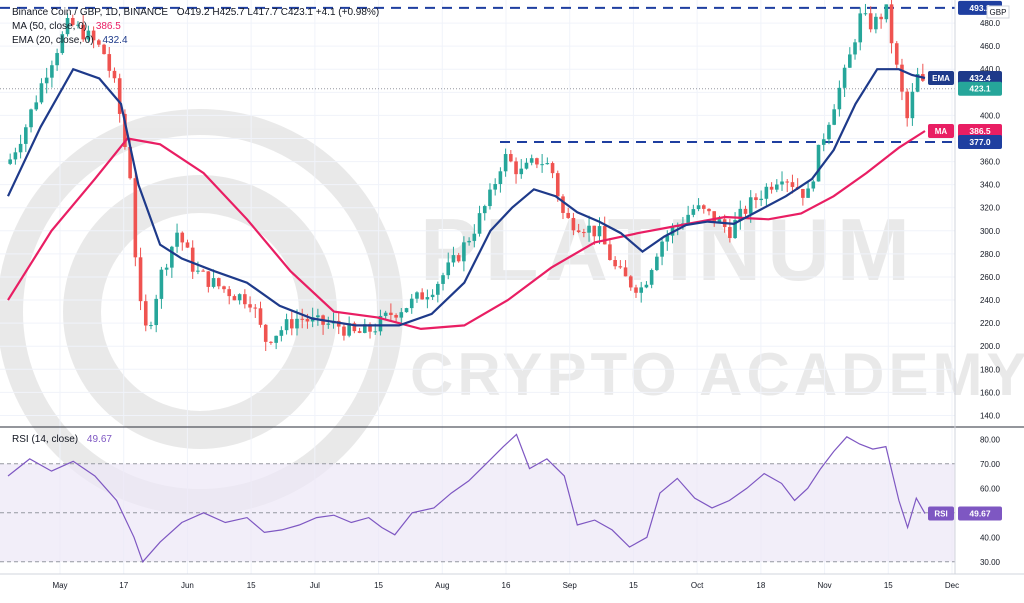 The height and width of the screenshot is (603, 1024). What do you see at coordinates (315, 585) in the screenshot?
I see `time-tick-label: Jul` at bounding box center [315, 585].